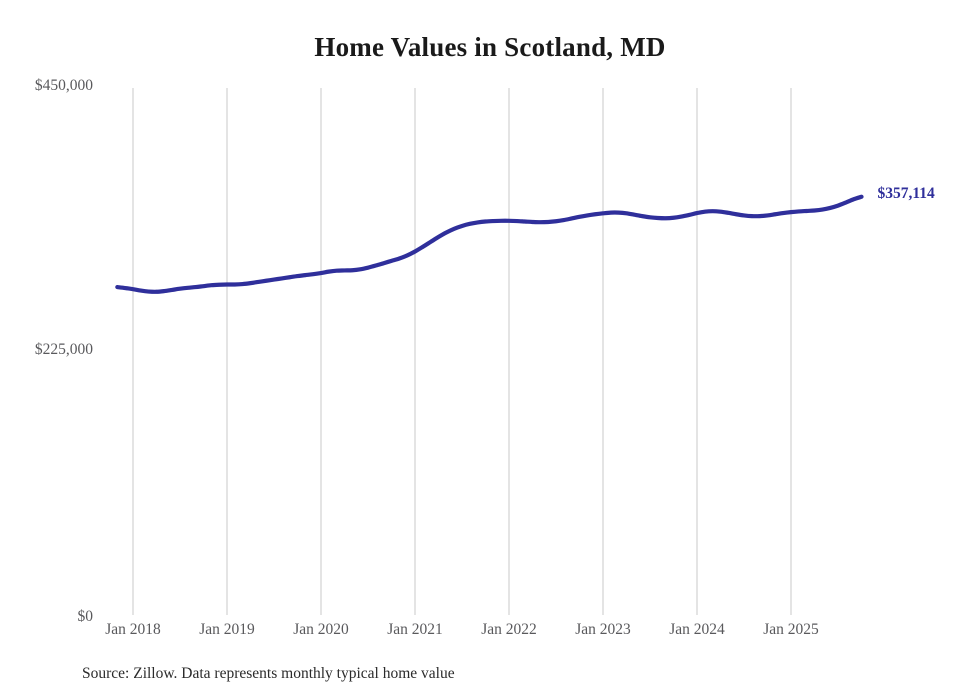  Describe the element at coordinates (906, 193) in the screenshot. I see `end-value-annotation: $357,114` at that location.